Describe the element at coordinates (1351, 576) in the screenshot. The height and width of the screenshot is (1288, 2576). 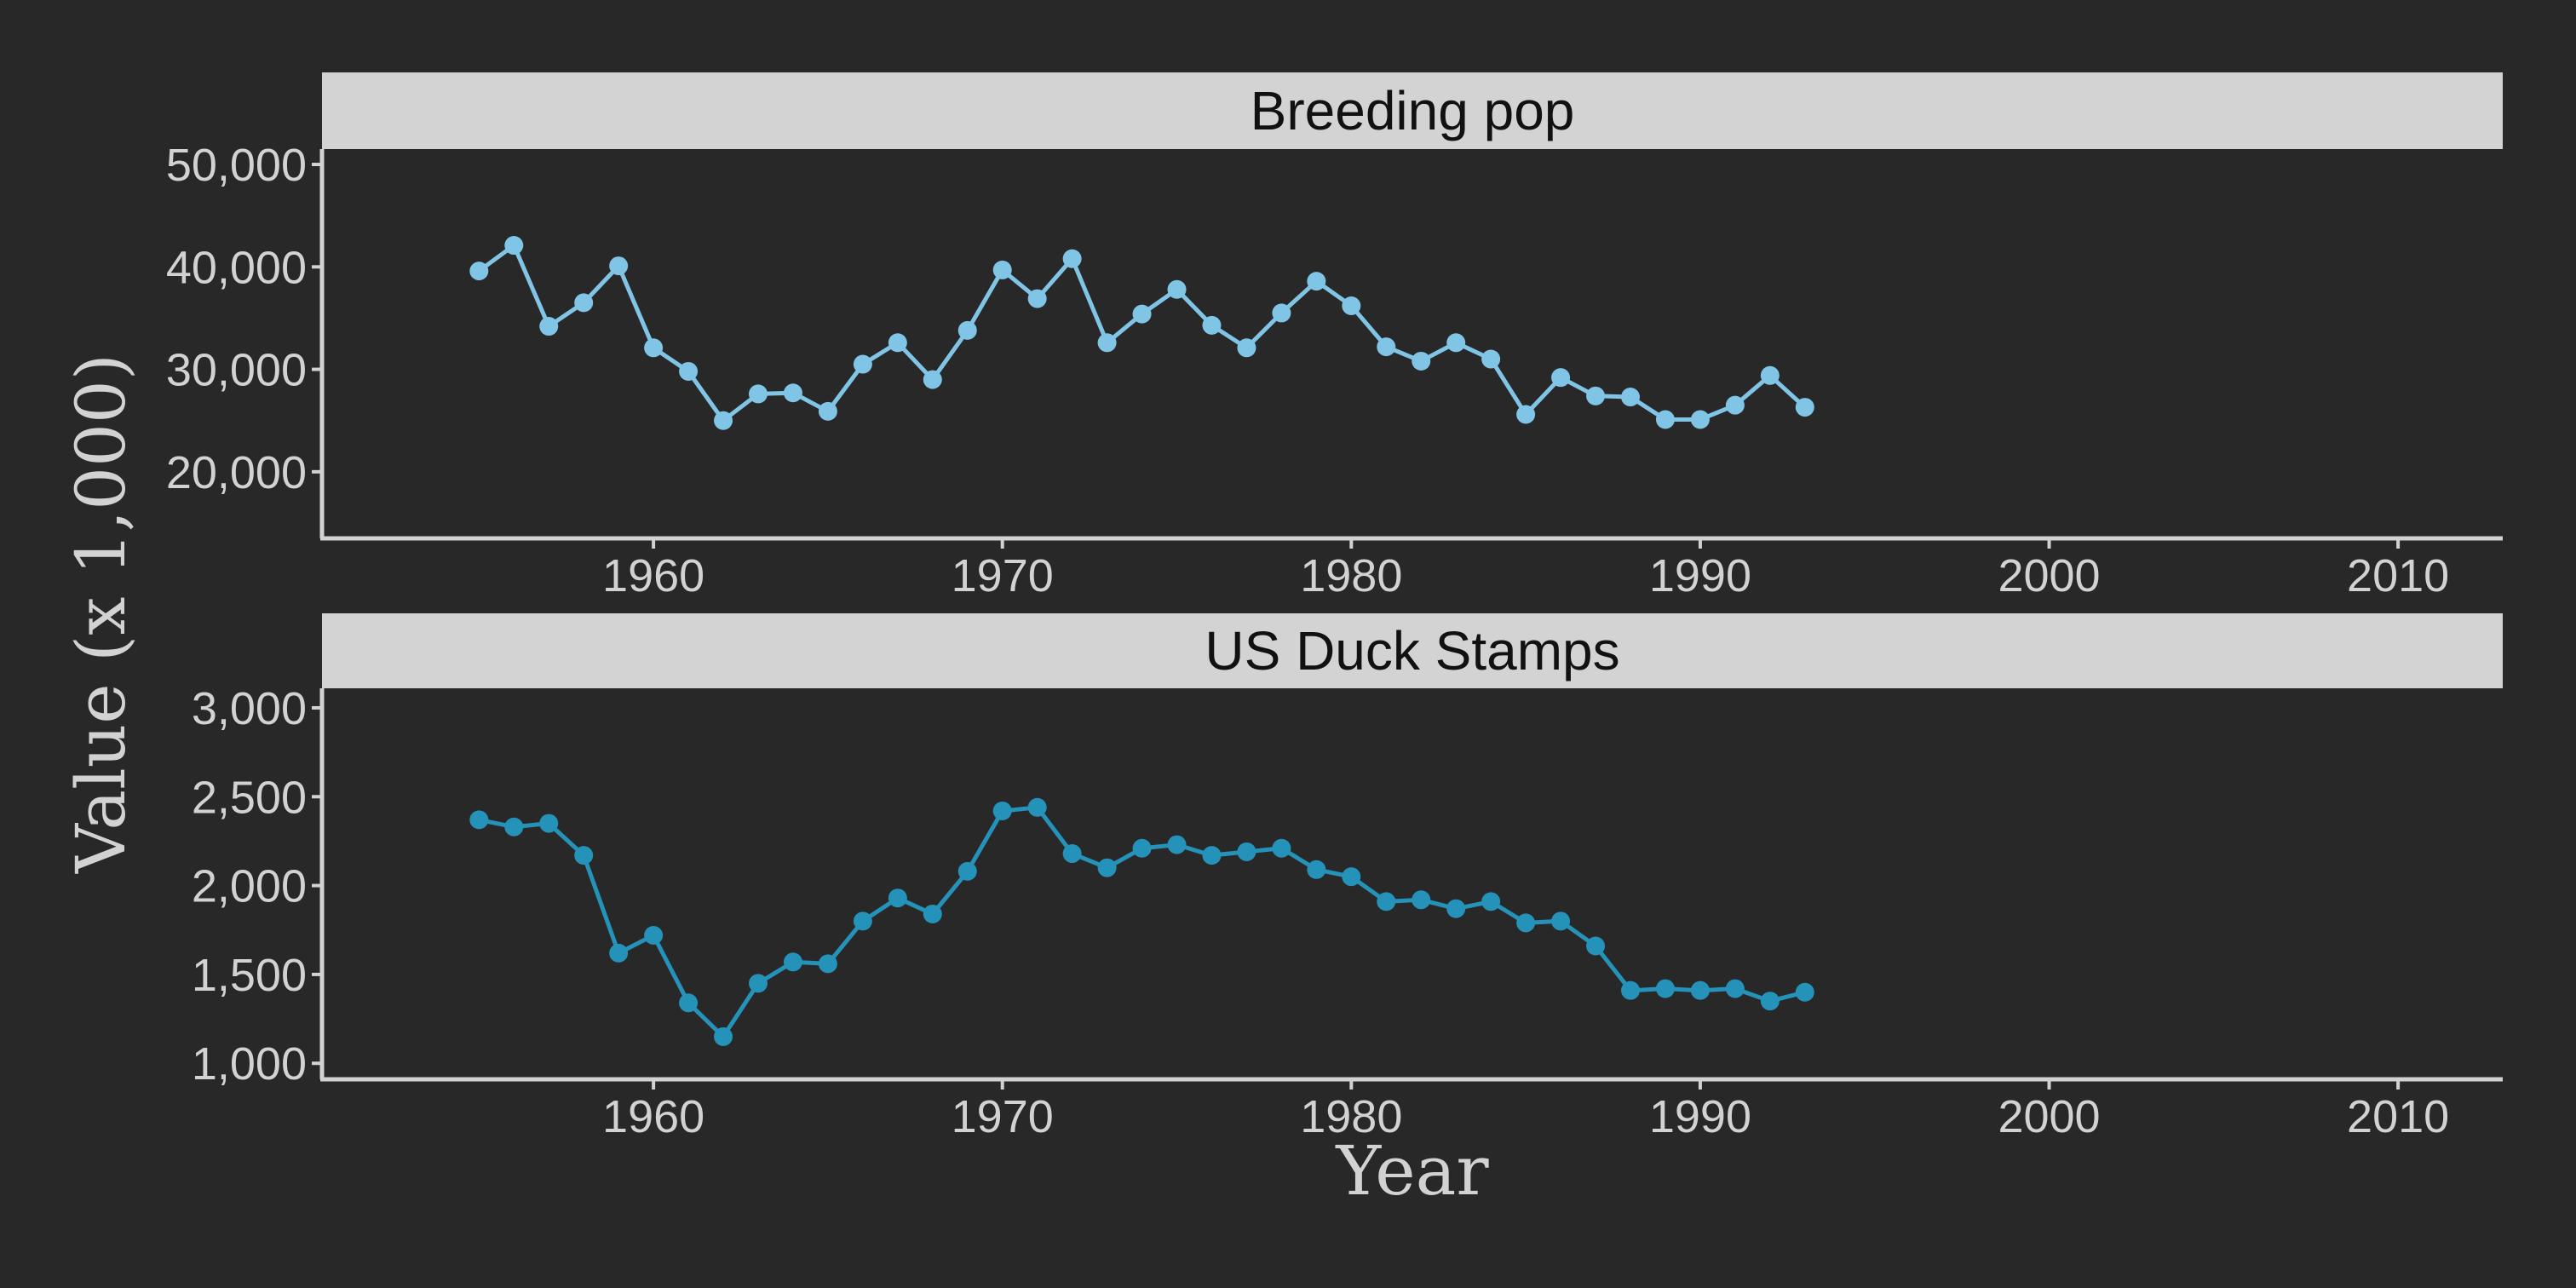
I see `x-tick-label-breeding: 1980` at that location.